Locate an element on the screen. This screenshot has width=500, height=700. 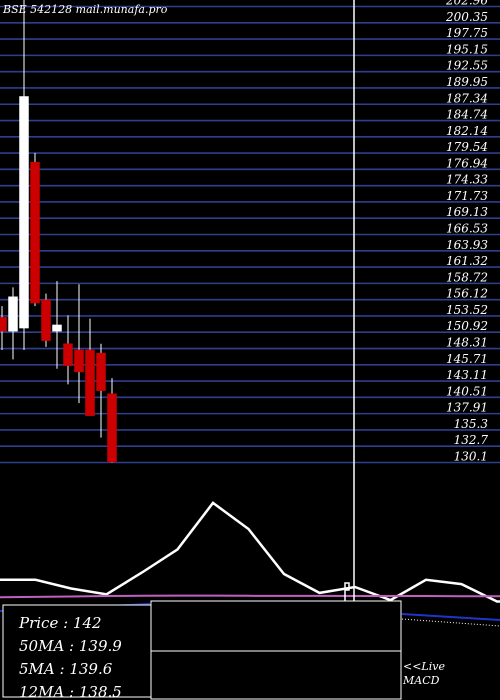
price-tick-label: 158.72 is located at coordinates (467, 277).